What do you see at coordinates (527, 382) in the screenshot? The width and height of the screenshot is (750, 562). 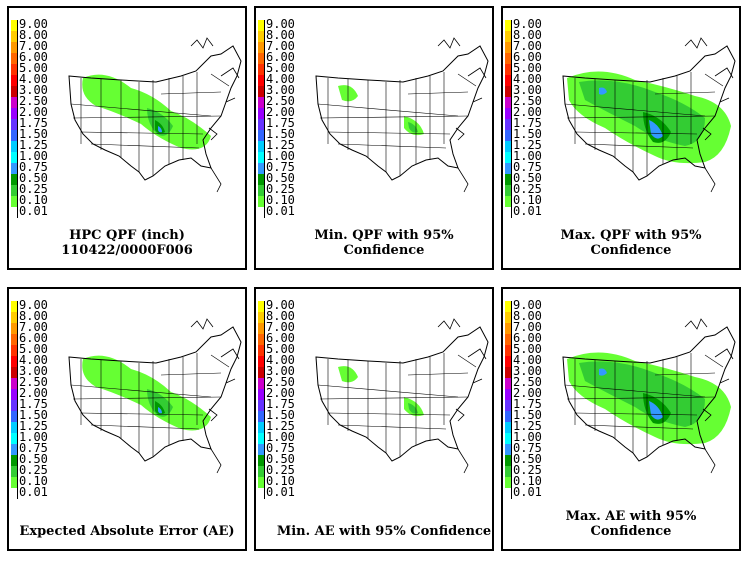 I see `legend-label: 2.50` at bounding box center [527, 382].